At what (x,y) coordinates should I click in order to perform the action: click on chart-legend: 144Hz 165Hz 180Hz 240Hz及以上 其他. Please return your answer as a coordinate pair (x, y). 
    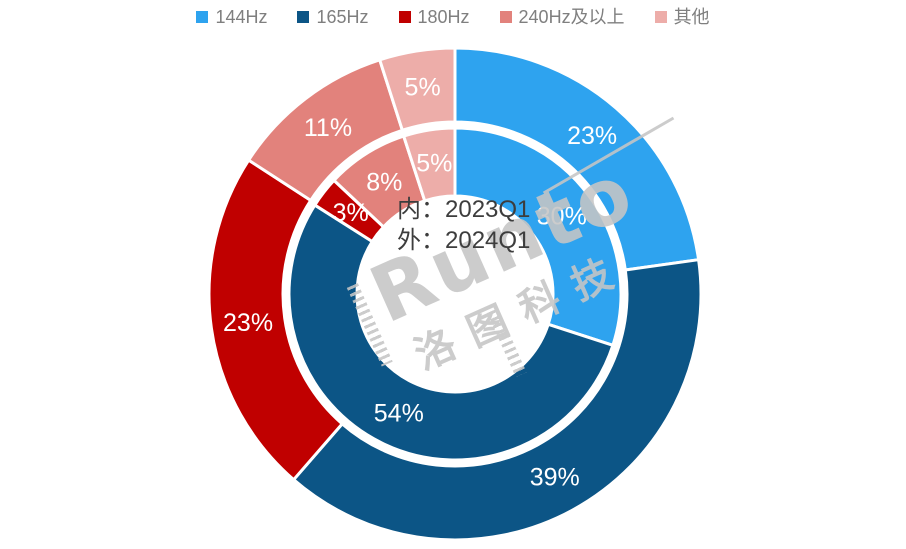
    Looking at the image, I should click on (453, 17).